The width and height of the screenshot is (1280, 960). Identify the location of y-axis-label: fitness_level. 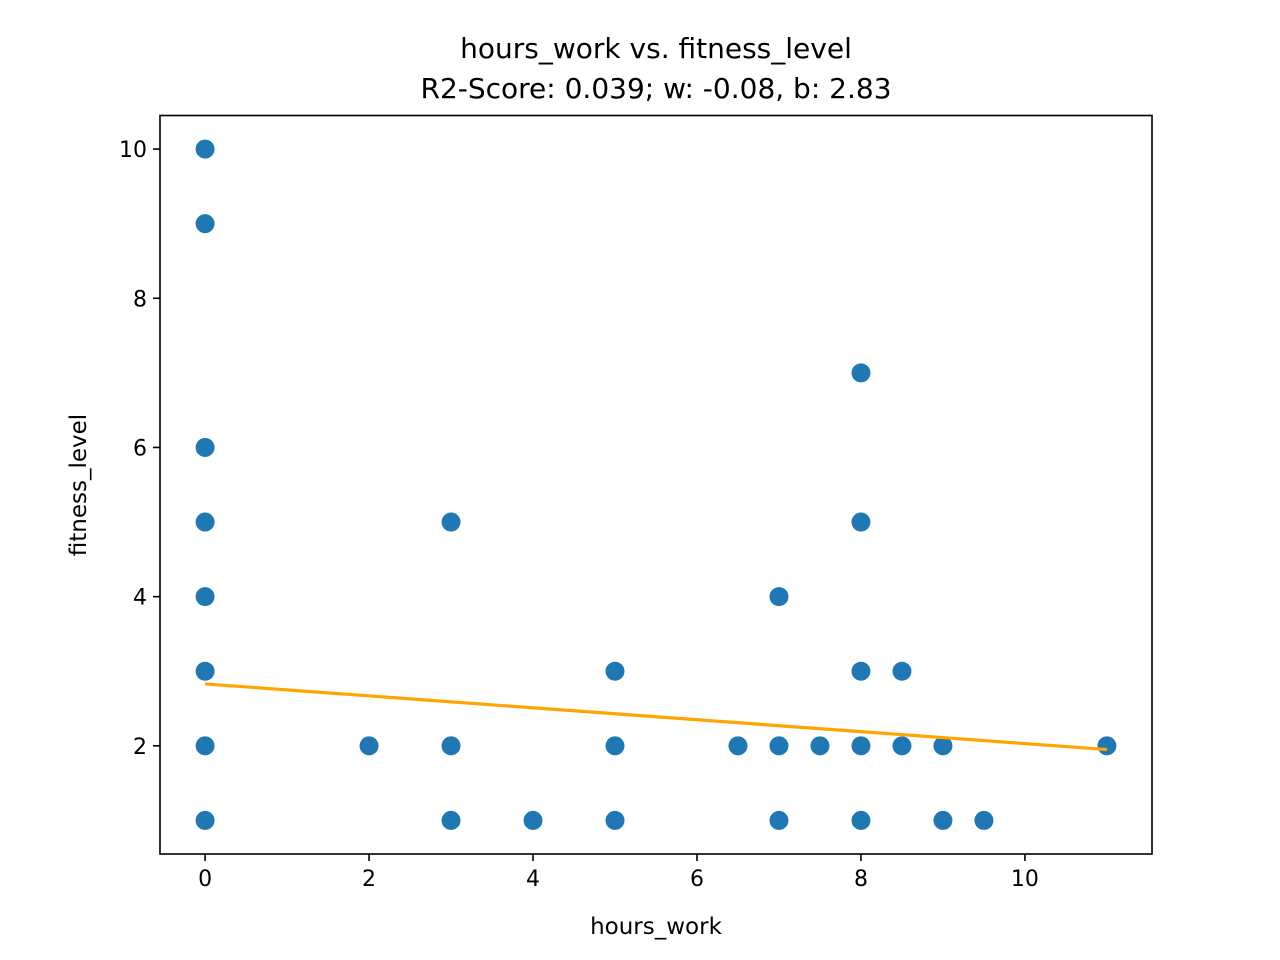
(79, 485).